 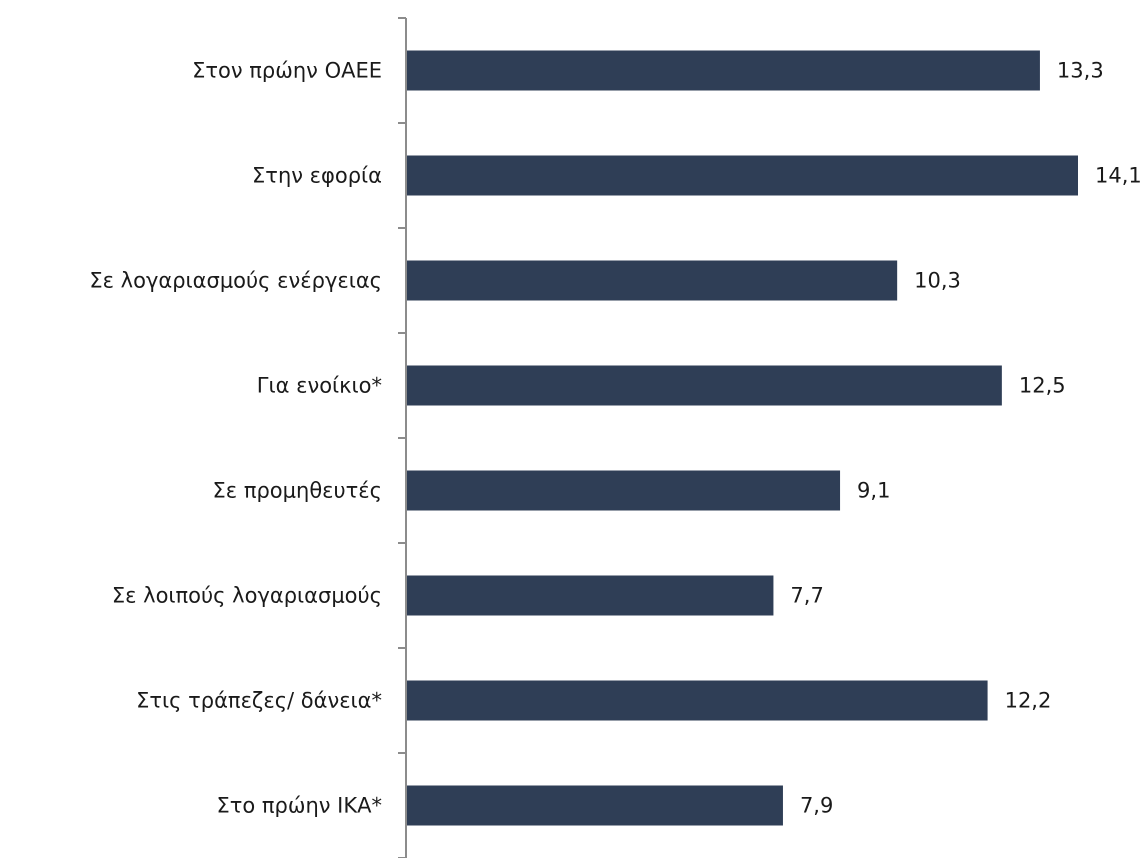 What do you see at coordinates (297, 491) in the screenshot?
I see `category-label: Σε προμηθευτές` at bounding box center [297, 491].